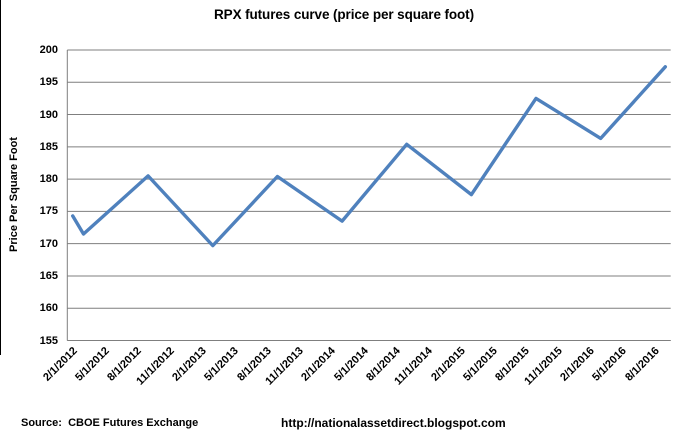  I want to click on y-tick-label: 190, so click(48, 114).